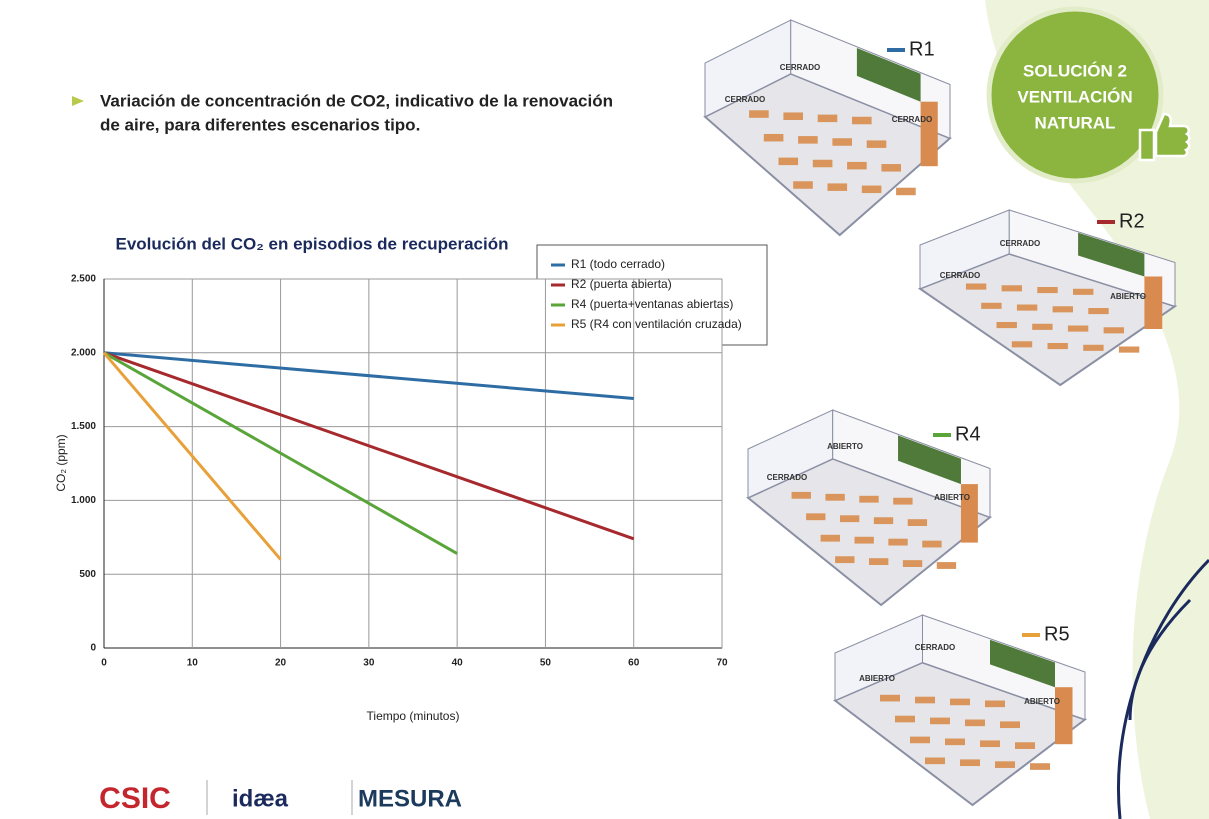  I want to click on badge-text: NATURAL, so click(1075, 122).